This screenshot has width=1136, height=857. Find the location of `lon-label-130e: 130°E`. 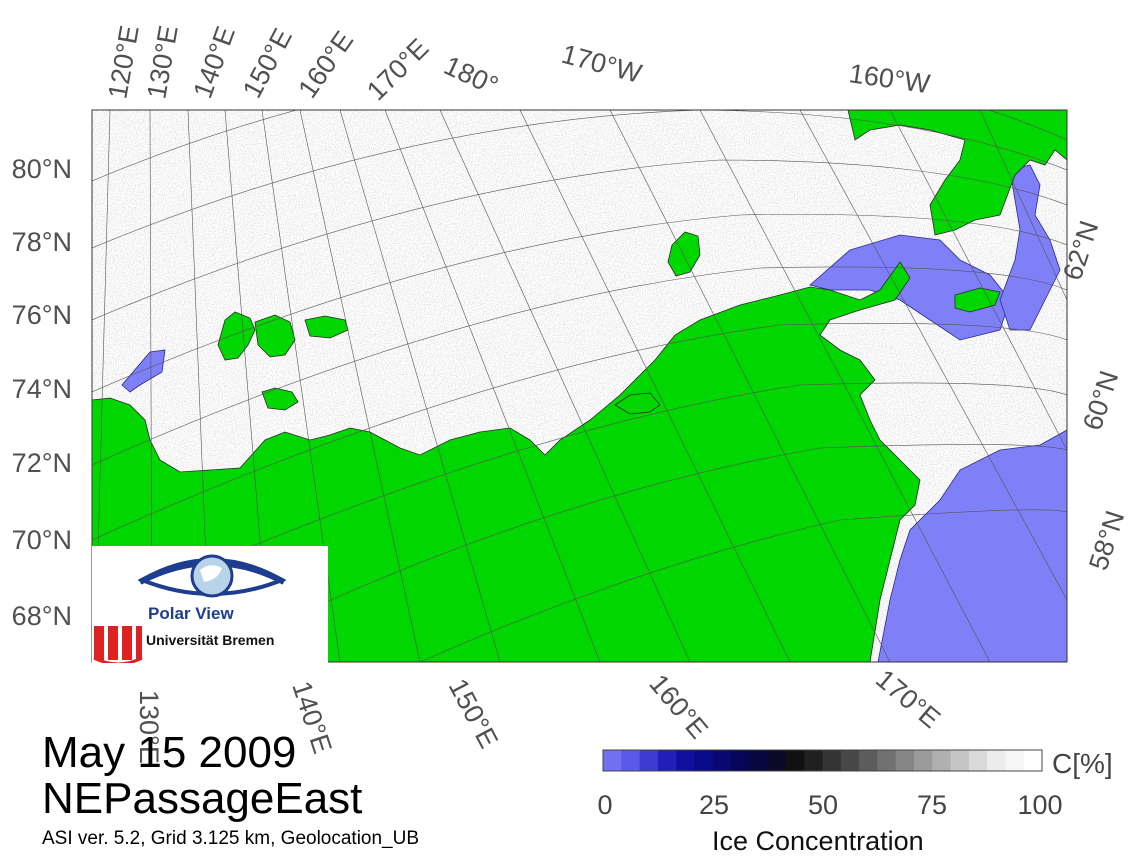

lon-label-130e: 130°E is located at coordinates (162, 62).